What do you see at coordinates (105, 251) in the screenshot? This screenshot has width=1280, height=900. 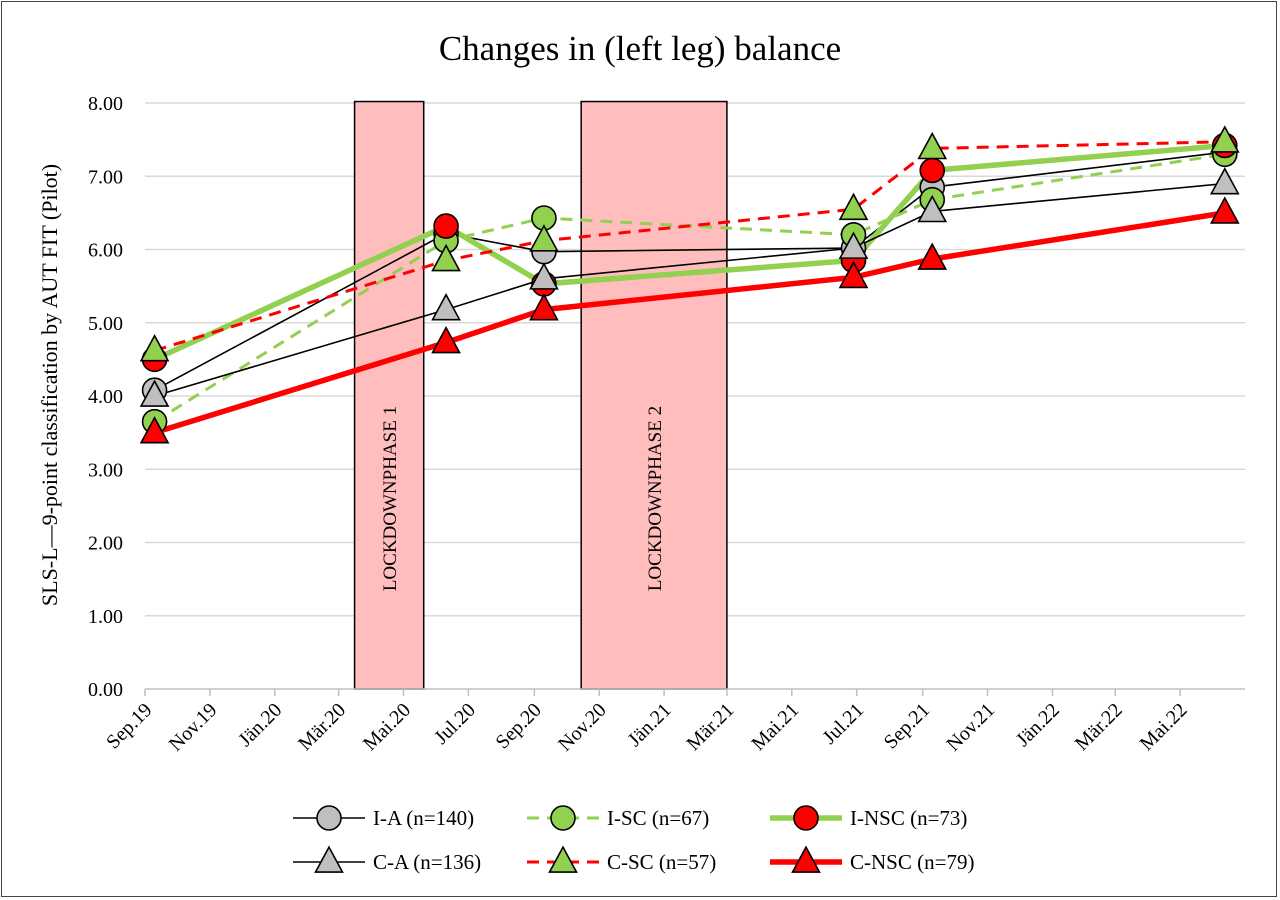 I see `y-tick-label: 6.00` at bounding box center [105, 251].